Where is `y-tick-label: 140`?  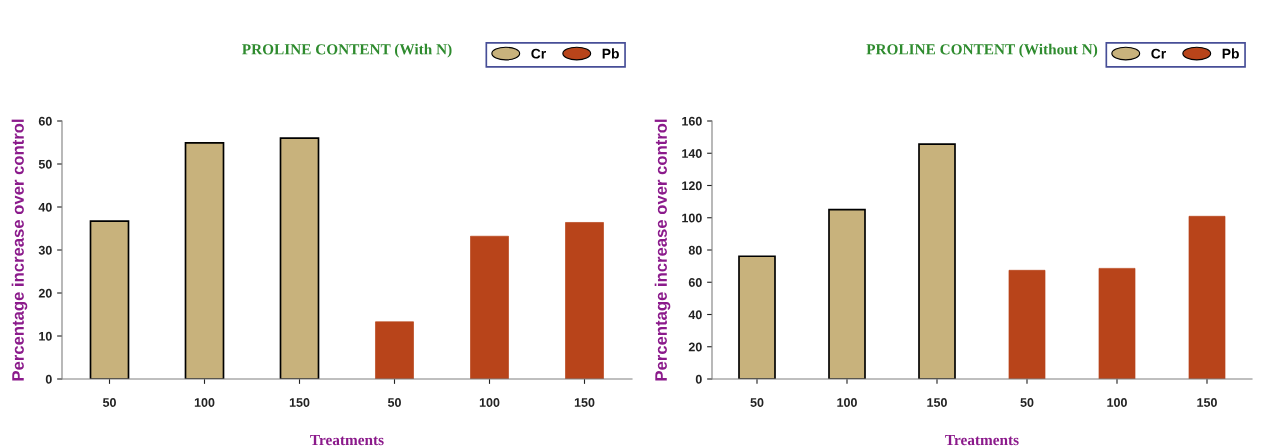 y-tick-label: 140 is located at coordinates (692, 153).